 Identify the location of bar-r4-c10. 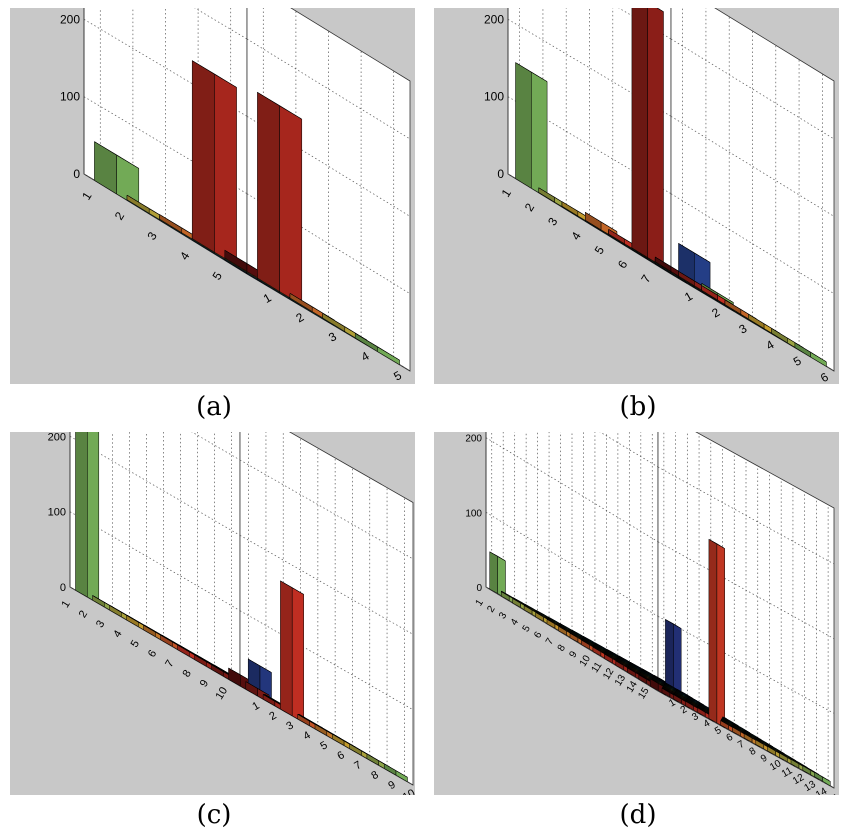
(292, 651).